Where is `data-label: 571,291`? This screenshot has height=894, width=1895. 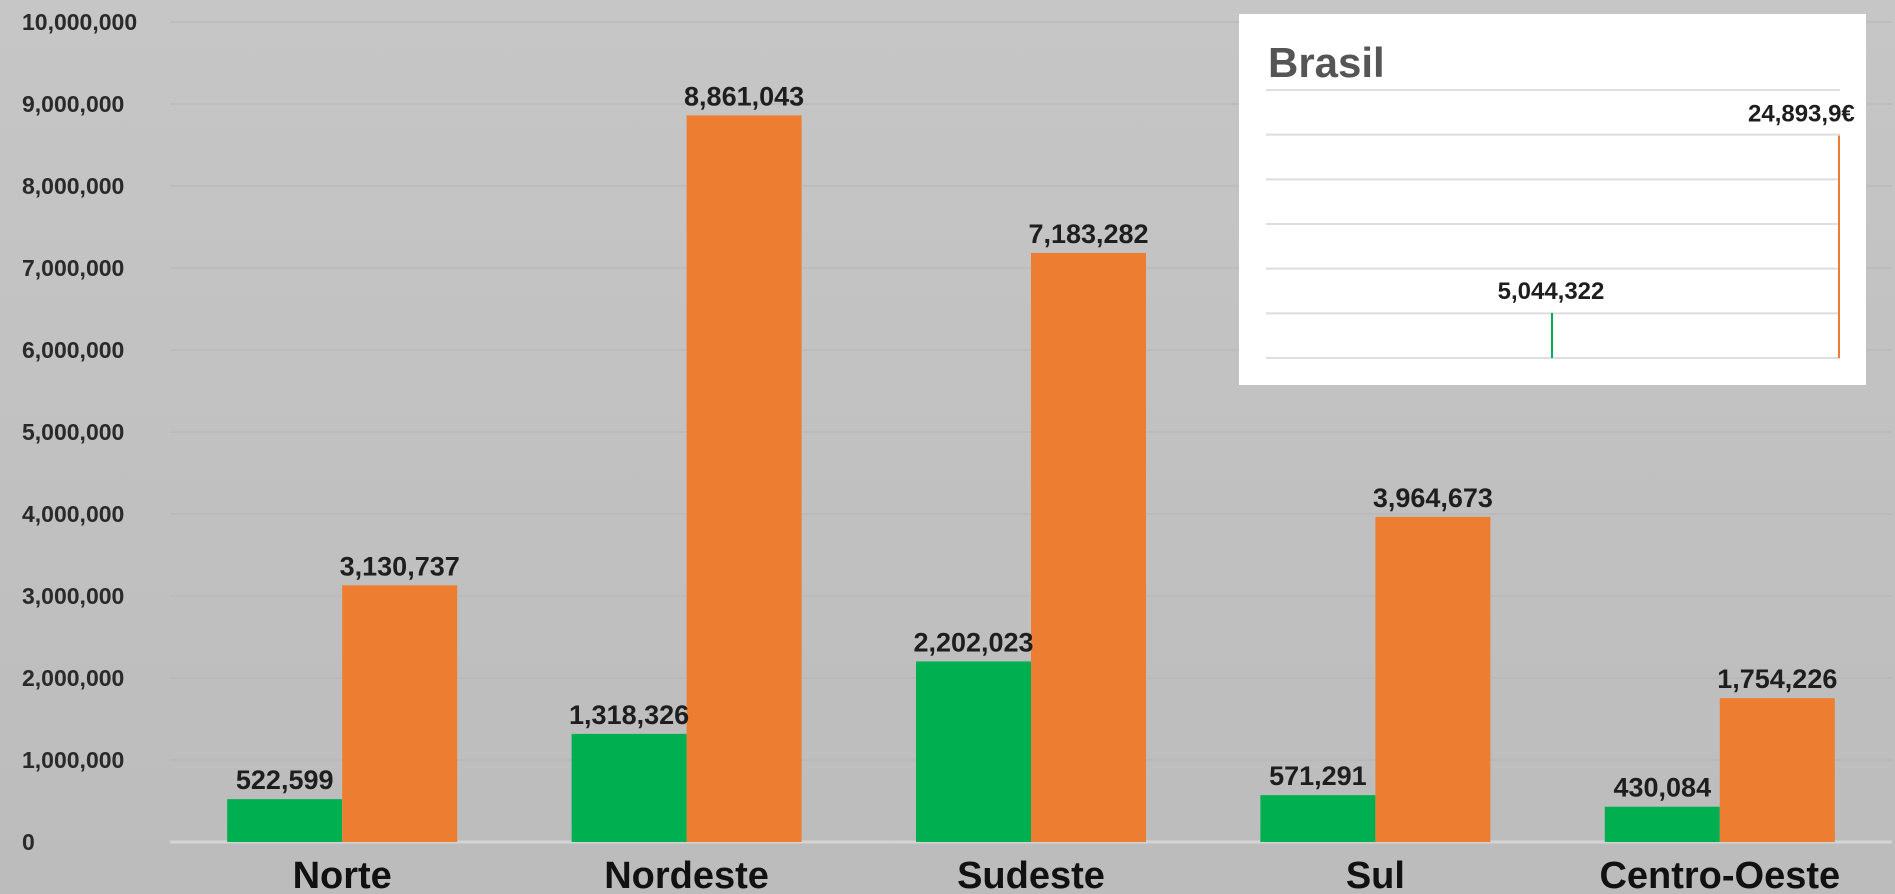 data-label: 571,291 is located at coordinates (1318, 776).